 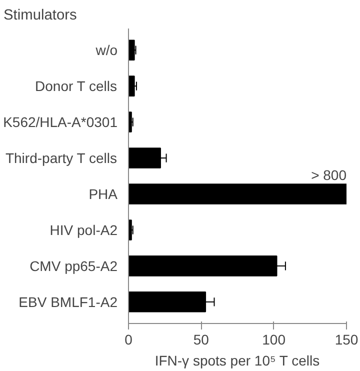 What do you see at coordinates (60, 122) in the screenshot?
I see `y-tick-label: K562/HLA-A*0301` at bounding box center [60, 122].